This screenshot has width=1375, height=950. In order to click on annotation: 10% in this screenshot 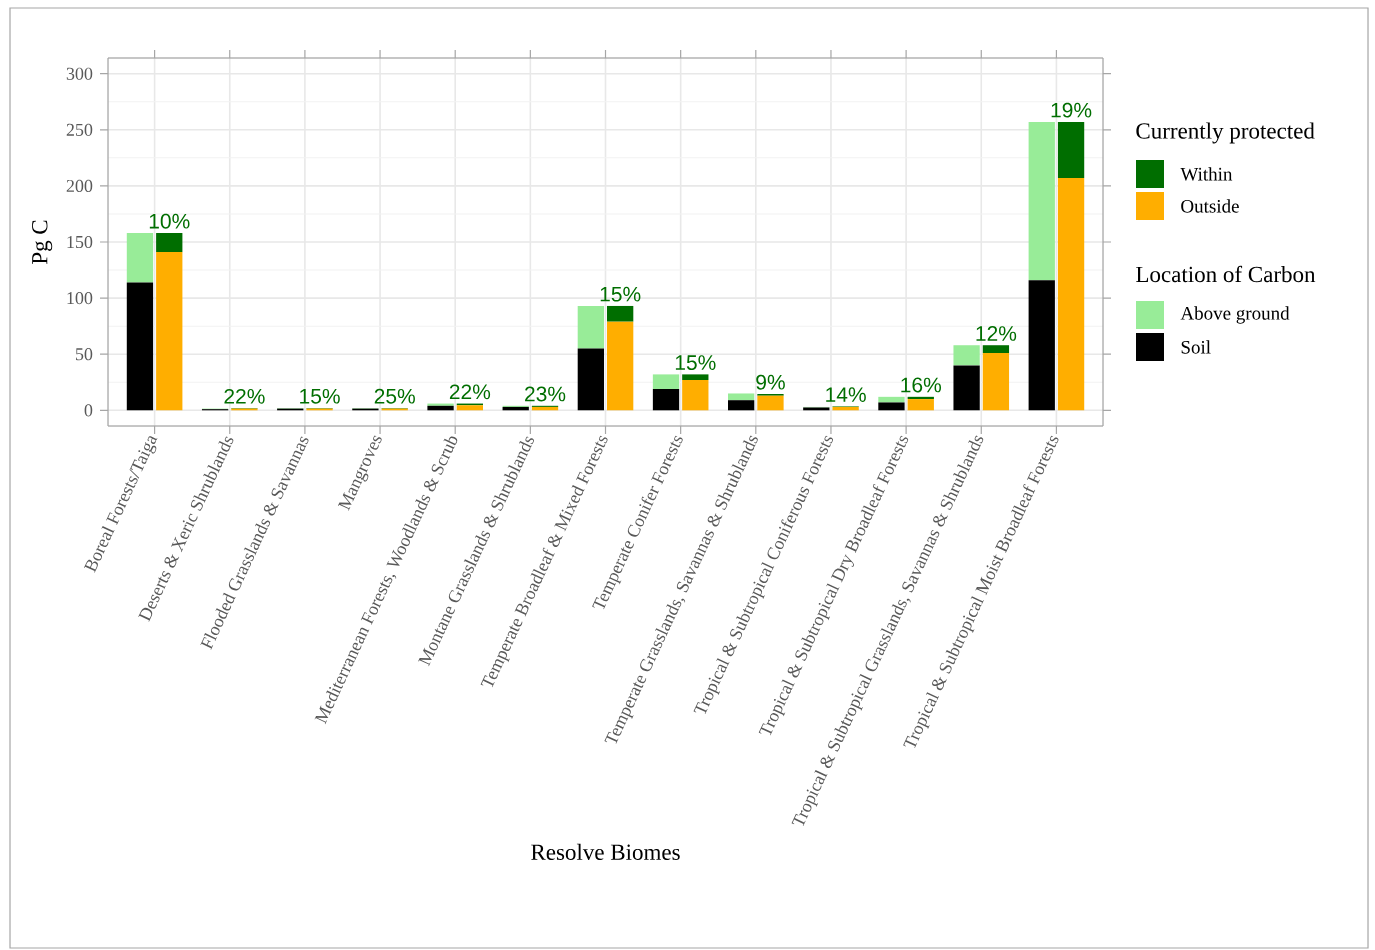, I will do `click(169, 221)`.